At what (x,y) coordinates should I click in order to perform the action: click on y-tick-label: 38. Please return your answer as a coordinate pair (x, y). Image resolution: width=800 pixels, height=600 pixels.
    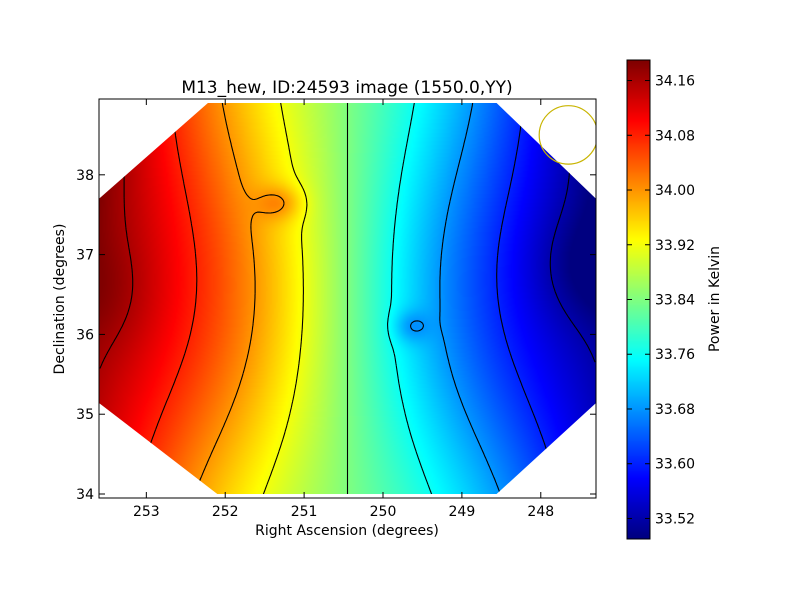
    Looking at the image, I should click on (85, 176).